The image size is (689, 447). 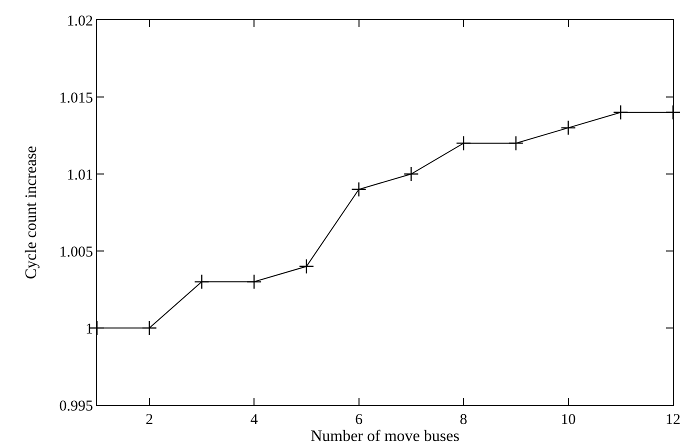 What do you see at coordinates (568, 420) in the screenshot?
I see `x-tick-label: 10` at bounding box center [568, 420].